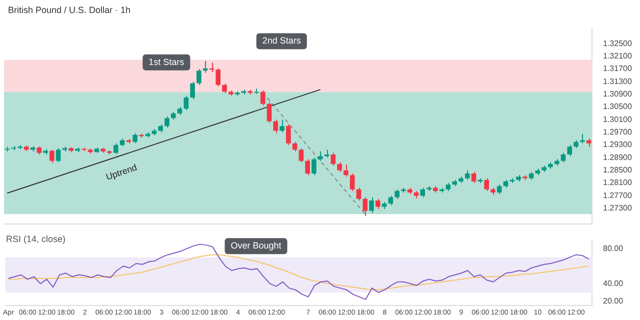 The height and width of the screenshot is (320, 640). I want to click on chart-title: RSI (14, close), so click(36, 239).